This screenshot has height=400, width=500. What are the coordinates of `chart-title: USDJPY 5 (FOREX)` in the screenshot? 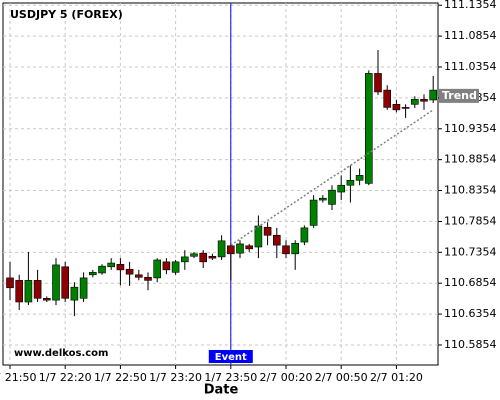 It's located at (66, 14).